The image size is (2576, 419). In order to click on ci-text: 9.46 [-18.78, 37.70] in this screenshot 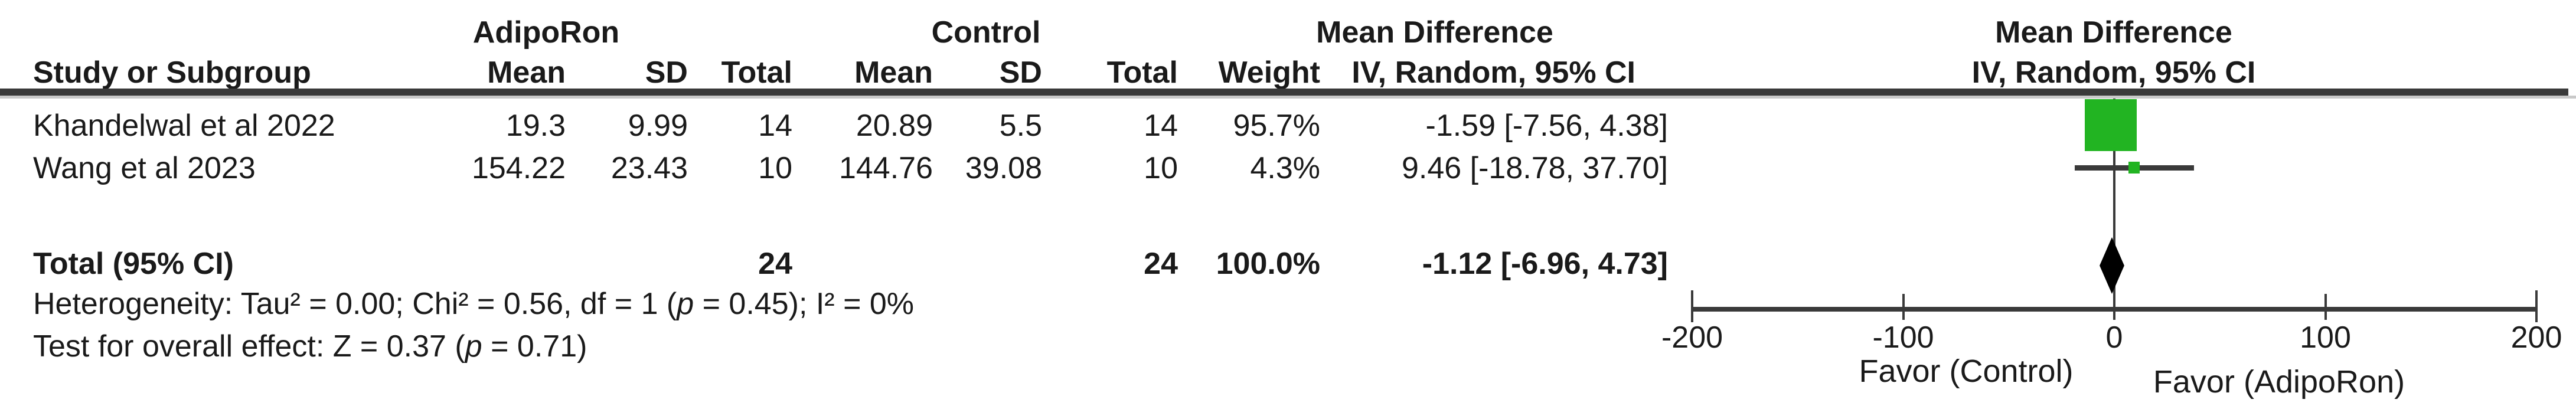, I will do `click(1534, 168)`.